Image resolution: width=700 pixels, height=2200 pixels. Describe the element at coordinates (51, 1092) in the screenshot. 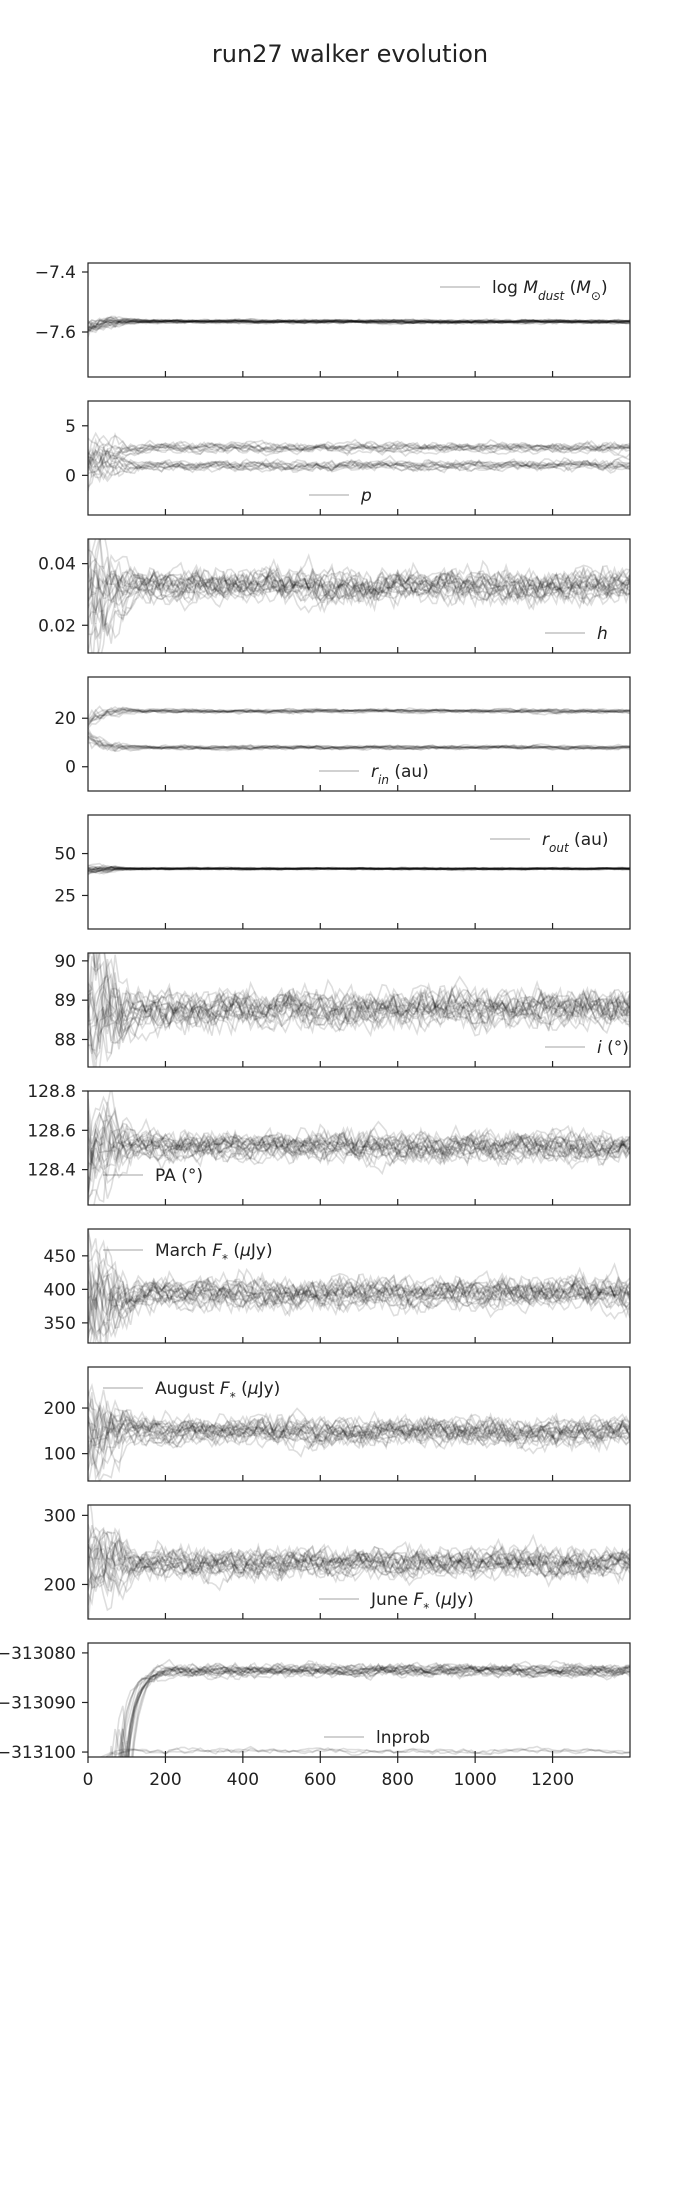

I see `y-tick-label: 128.8` at that location.